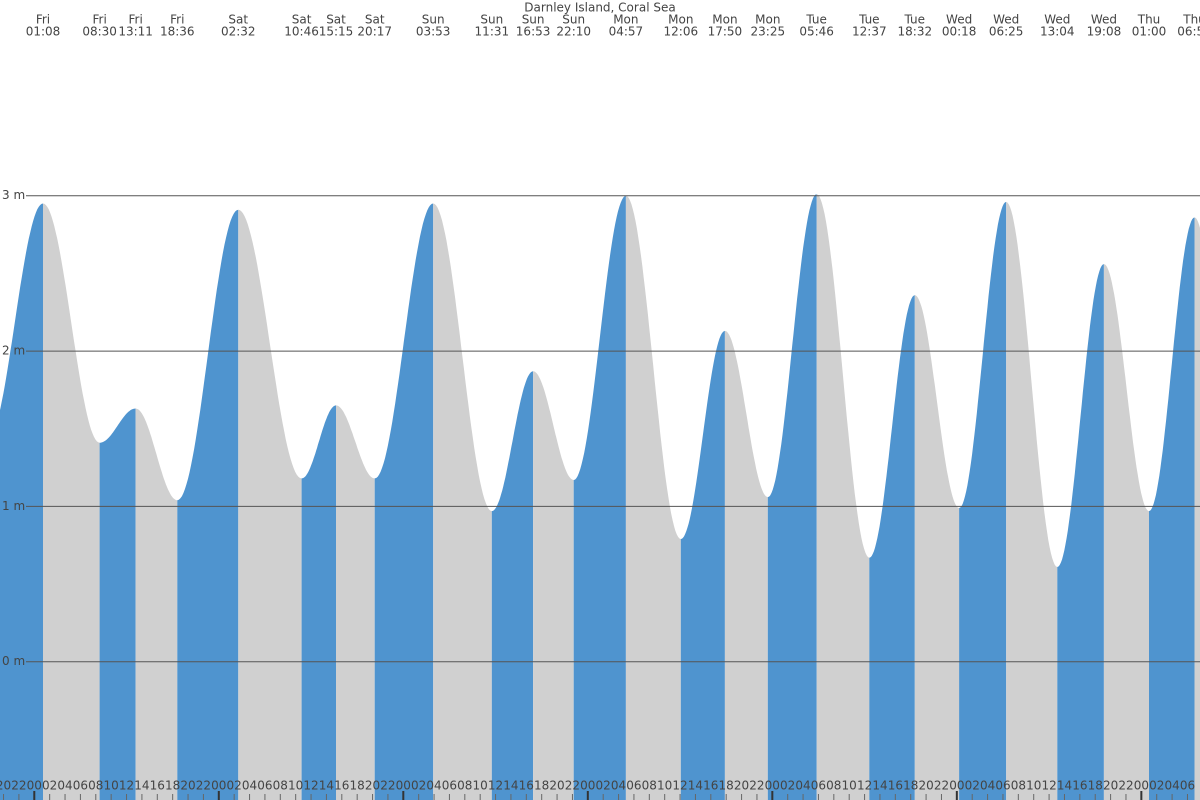  What do you see at coordinates (724, 20) in the screenshot?
I see `extreme-day: Mon` at bounding box center [724, 20].